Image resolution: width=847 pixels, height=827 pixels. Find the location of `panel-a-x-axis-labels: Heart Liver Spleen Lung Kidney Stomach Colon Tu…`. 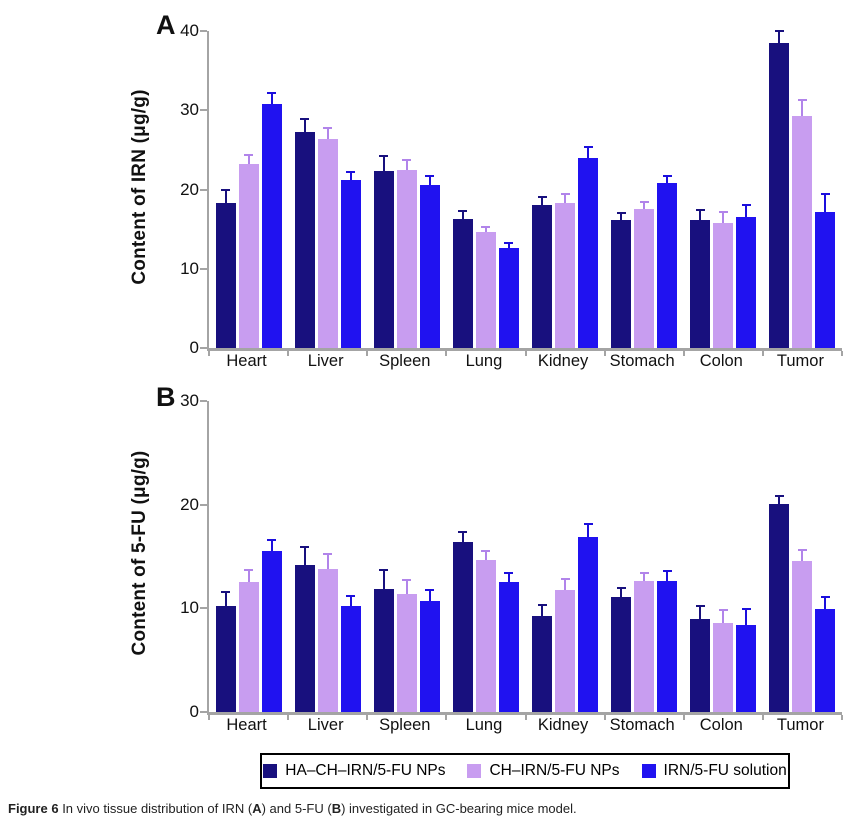

panel-a-x-axis-labels: Heart Liver Spleen Lung Kidney Stomach Colon Tu… is located at coordinates (523, 361).